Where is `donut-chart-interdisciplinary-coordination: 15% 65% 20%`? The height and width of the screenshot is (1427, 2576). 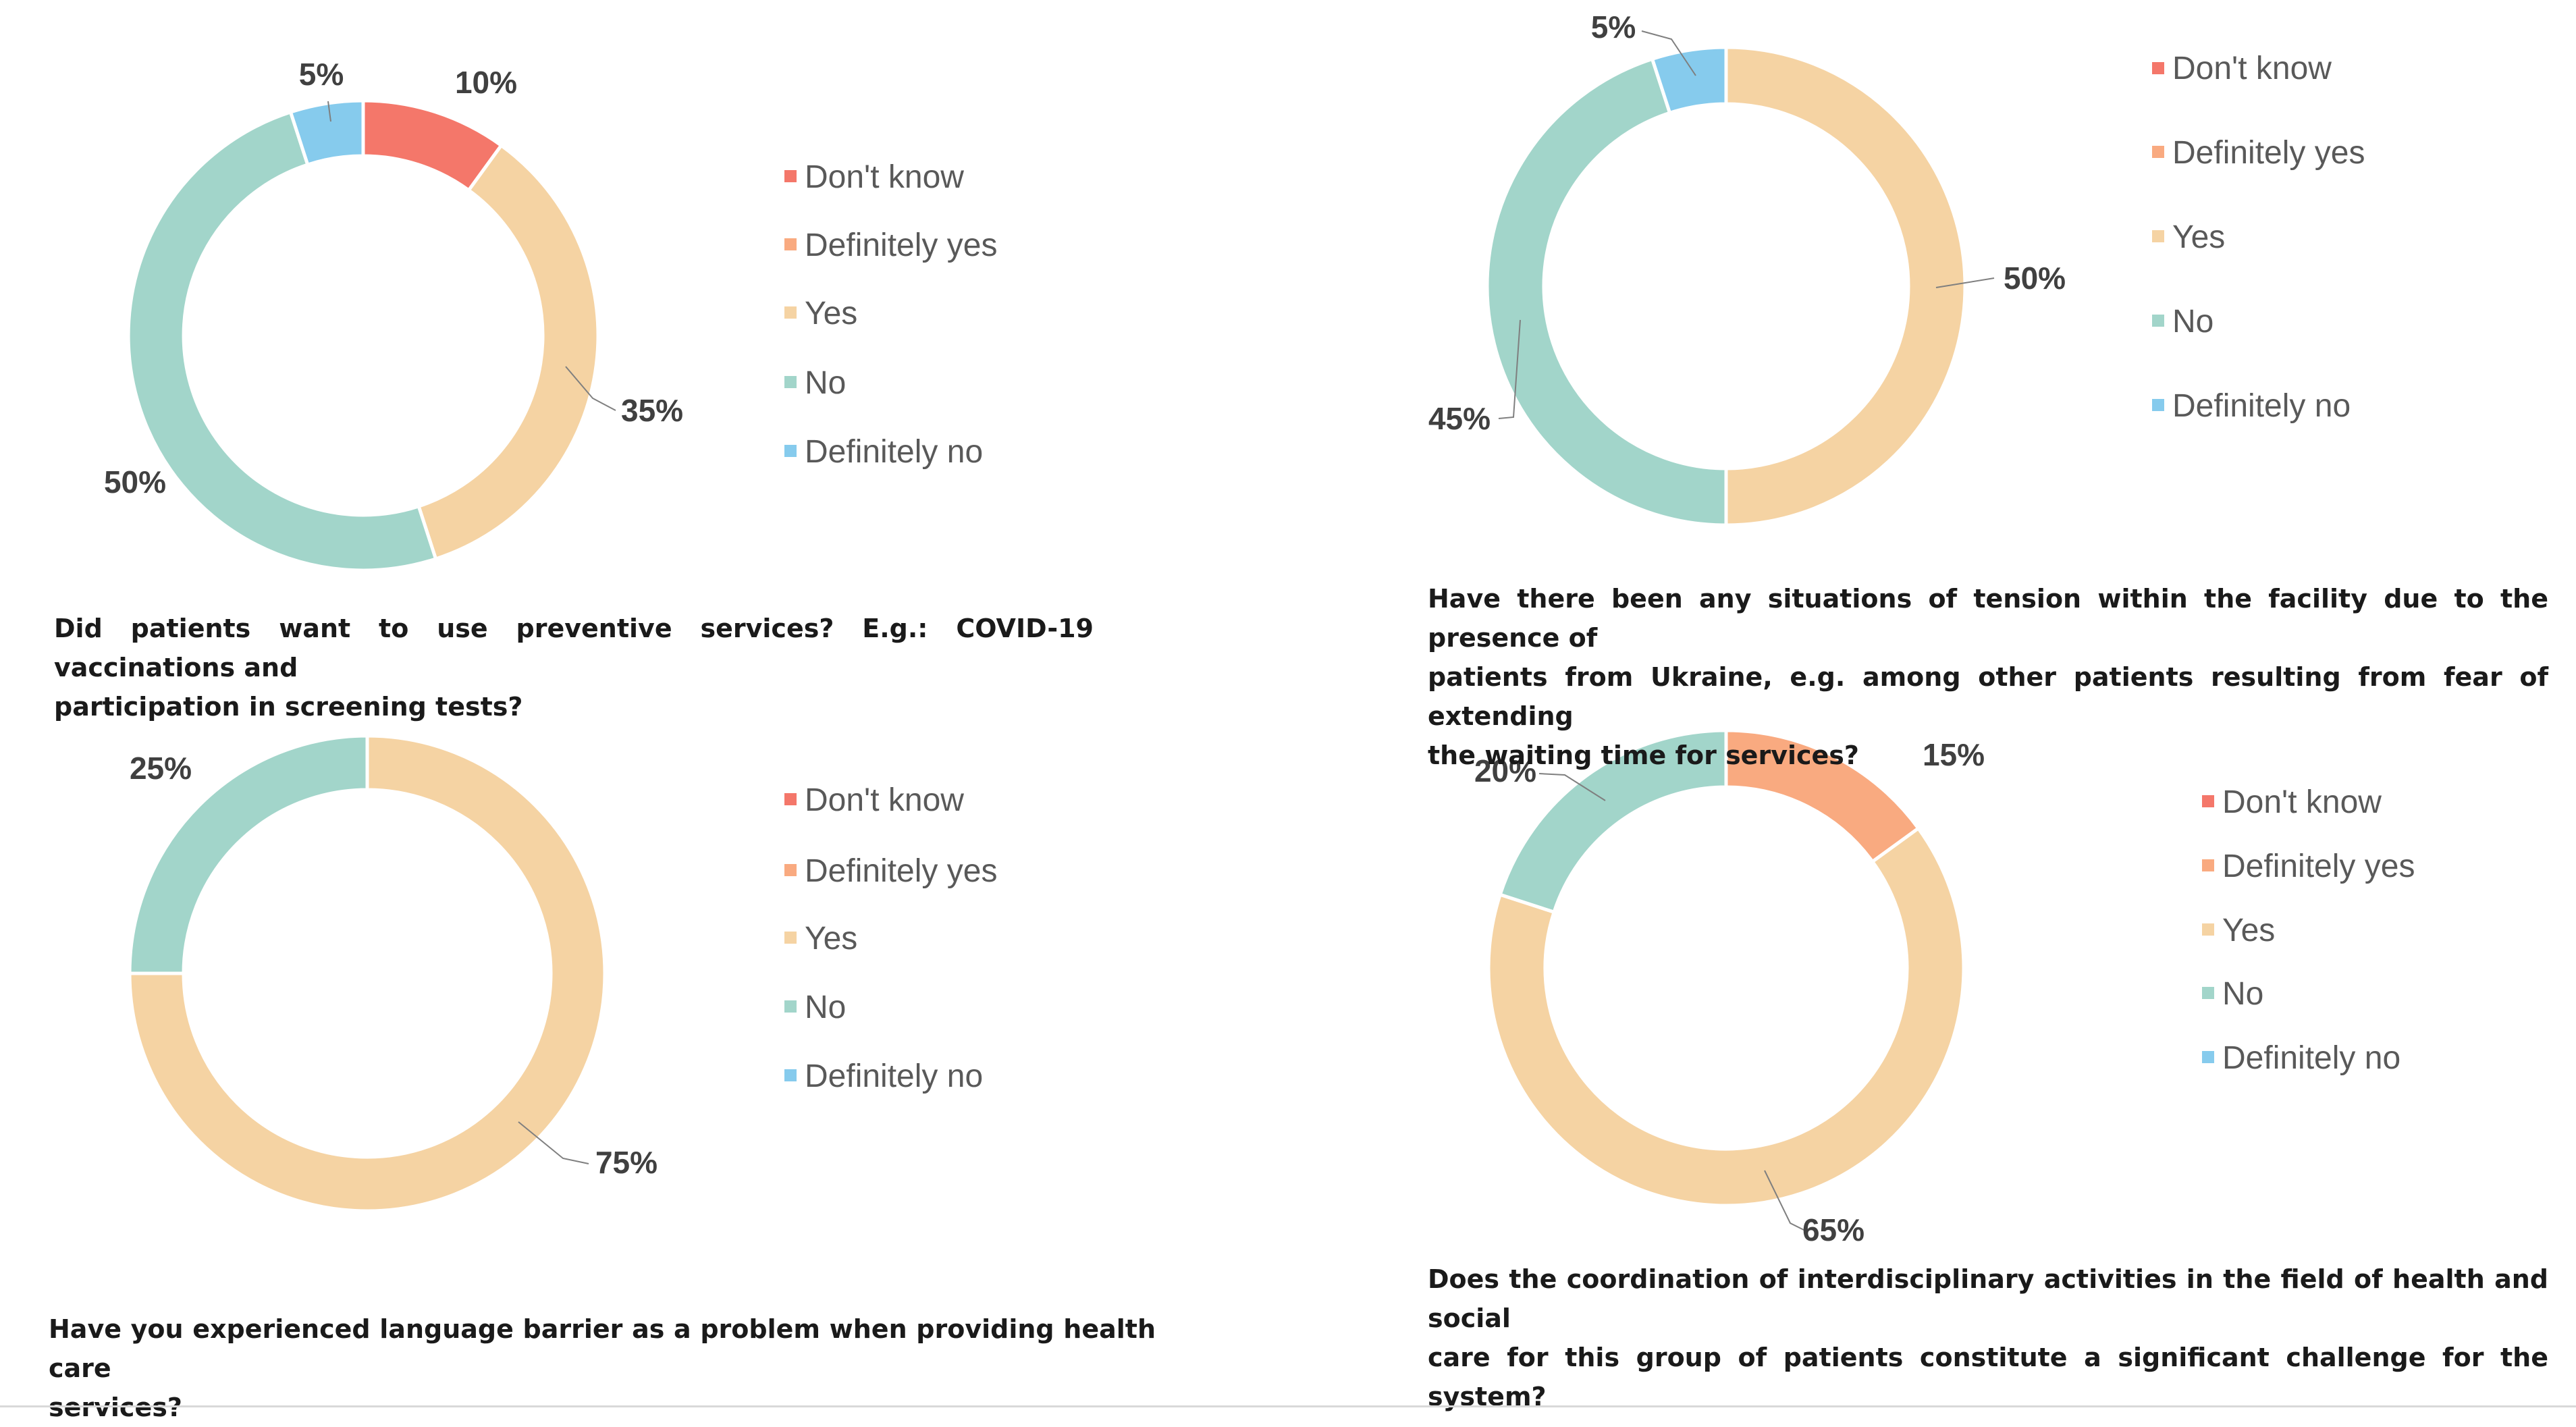
donut-chart-interdisciplinary-coordination: 15% 65% 20% is located at coordinates (1729, 987).